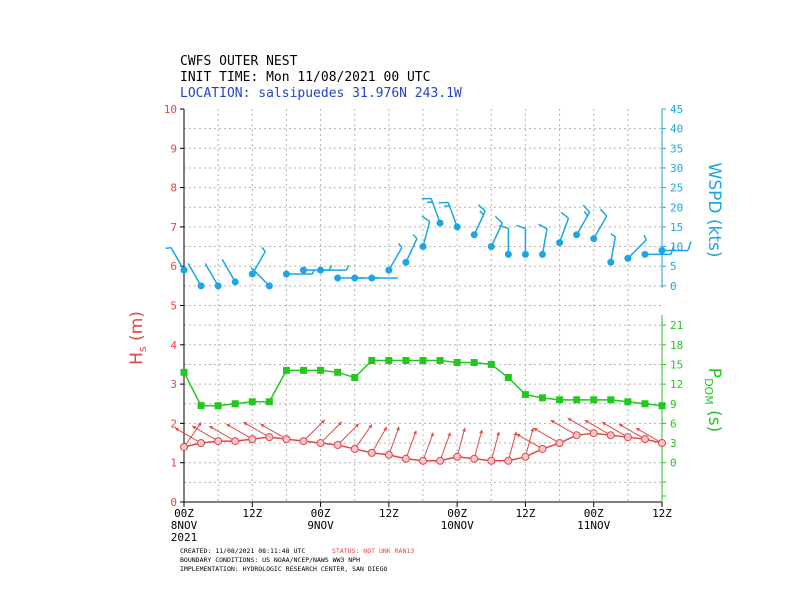 The height and width of the screenshot is (612, 792). Describe the element at coordinates (173, 463) in the screenshot. I see `hs-tick-label: 1` at that location.